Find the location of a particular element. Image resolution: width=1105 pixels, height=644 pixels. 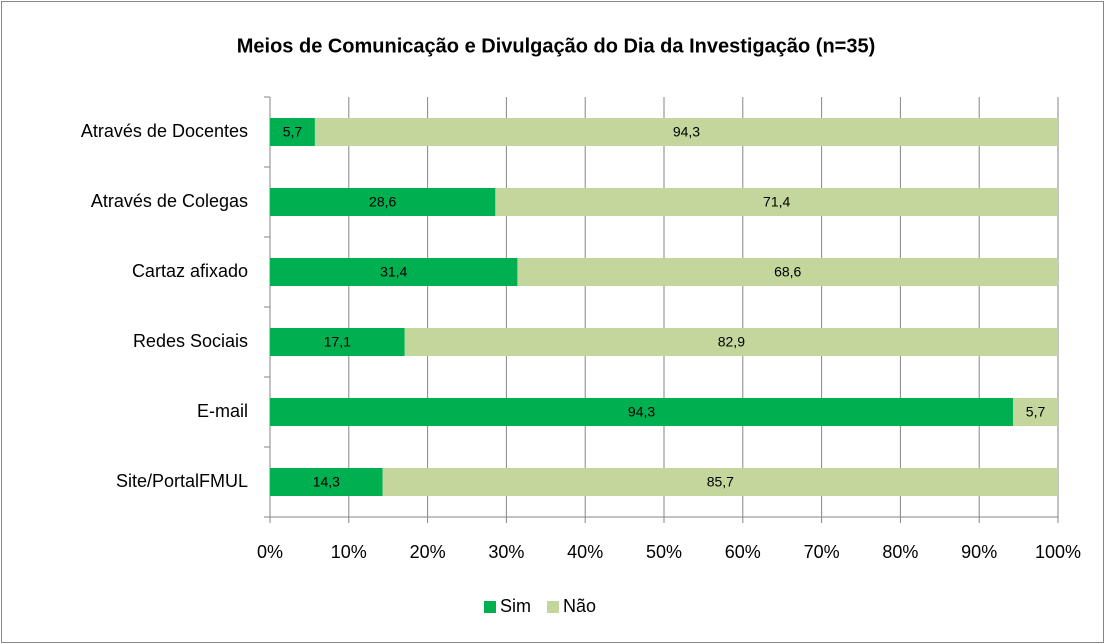

y-tick-label: Através de Colegas is located at coordinates (169, 201).